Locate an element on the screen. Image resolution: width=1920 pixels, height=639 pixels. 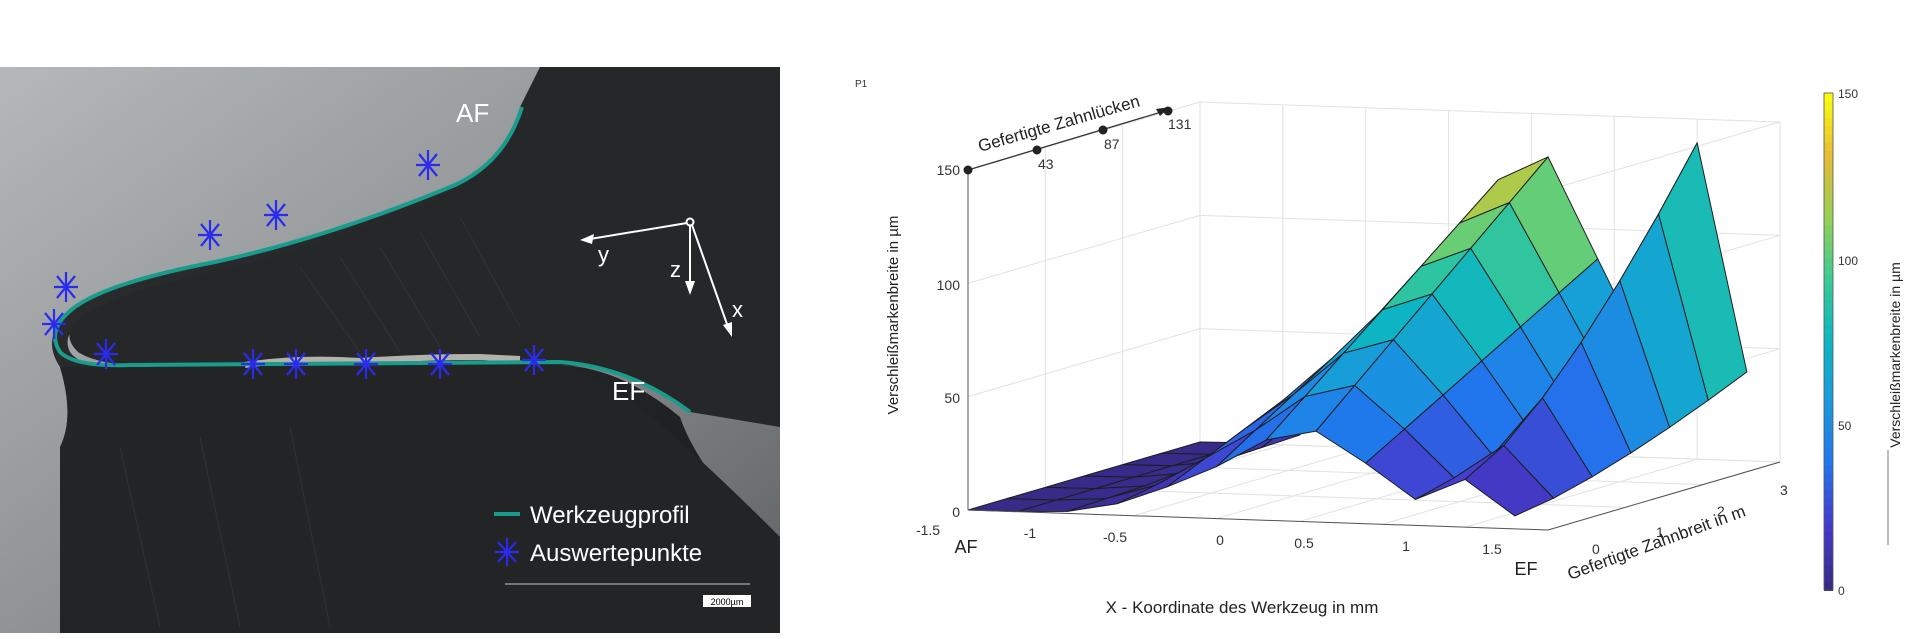
x-end-af: AF is located at coordinates (965, 547).